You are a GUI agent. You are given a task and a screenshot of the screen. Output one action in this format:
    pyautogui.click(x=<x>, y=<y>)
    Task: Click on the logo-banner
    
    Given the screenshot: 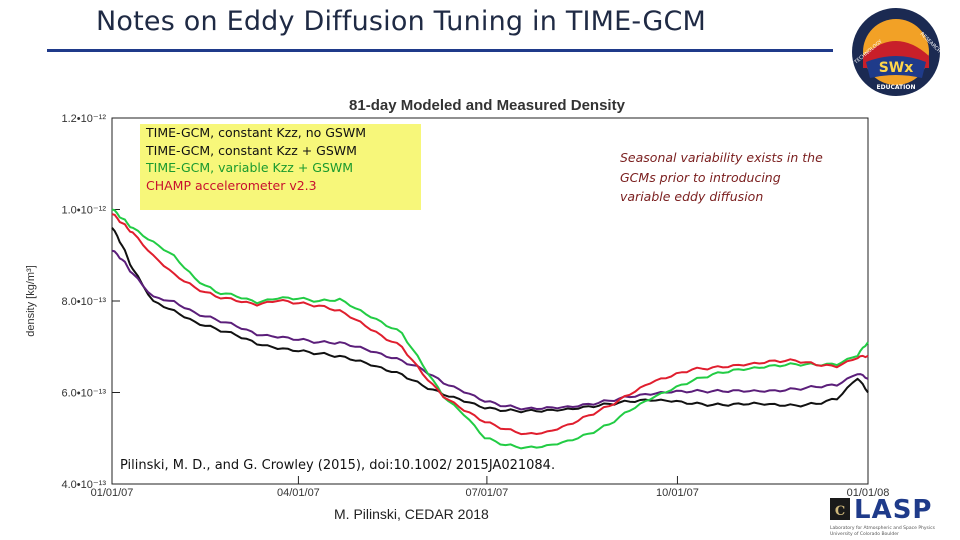 What is the action you would take?
    pyautogui.click(x=896, y=67)
    